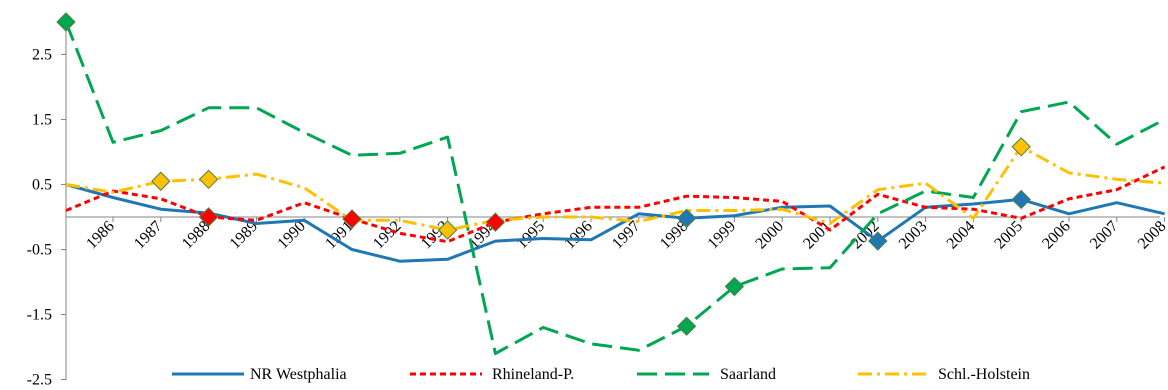  I want to click on legend-label-3: Saarland, so click(748, 374).